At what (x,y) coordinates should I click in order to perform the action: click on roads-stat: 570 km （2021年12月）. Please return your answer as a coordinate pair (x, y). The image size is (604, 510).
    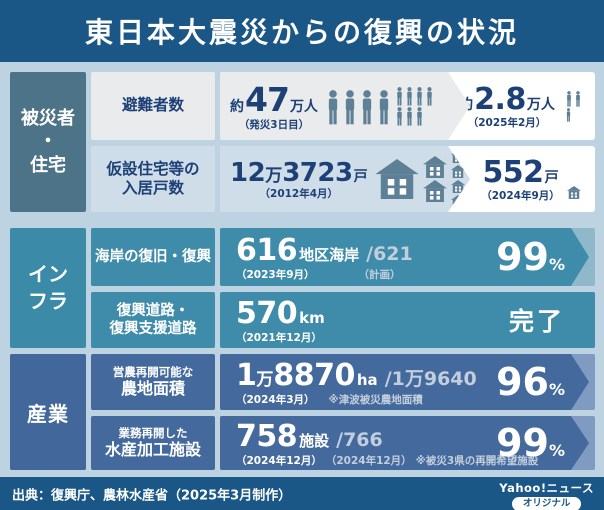
    Looking at the image, I should click on (272, 320).